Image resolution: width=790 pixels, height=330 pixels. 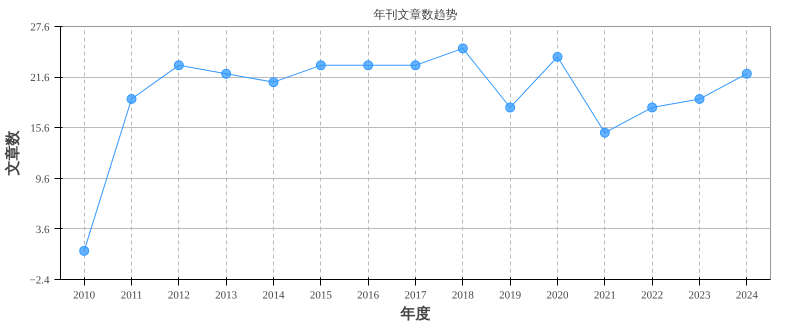 What do you see at coordinates (84, 296) in the screenshot?
I see `x-tick-label: 2010` at bounding box center [84, 296].